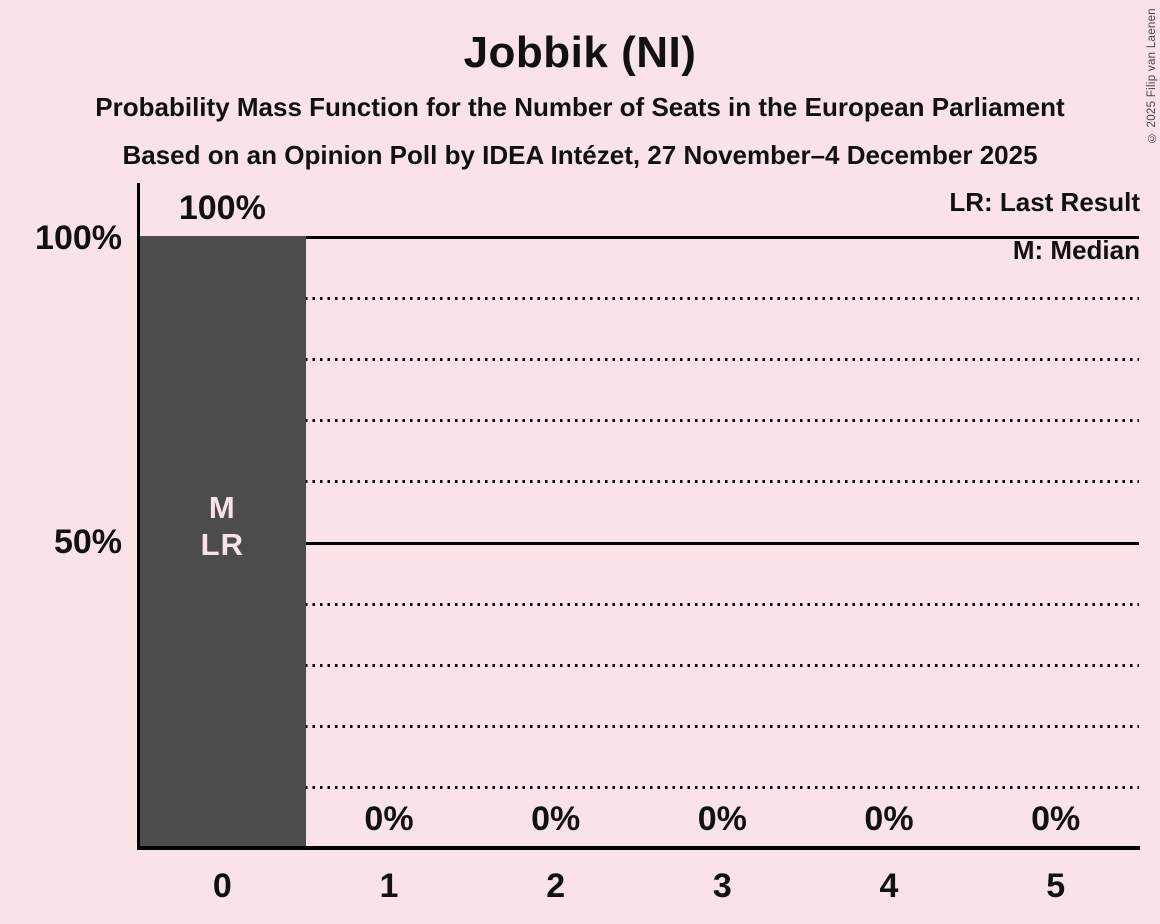  I want to click on x-axis-tick-0: 0, so click(222, 886).